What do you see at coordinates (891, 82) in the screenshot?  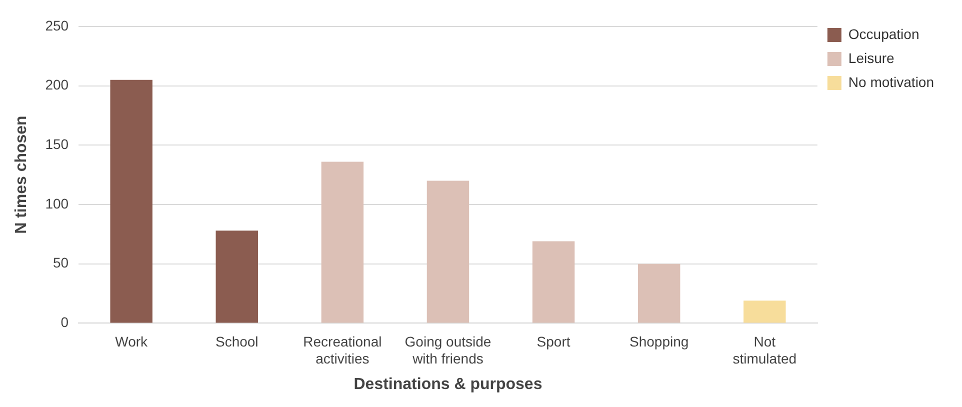 I see `legend-label: No motivation` at bounding box center [891, 82].